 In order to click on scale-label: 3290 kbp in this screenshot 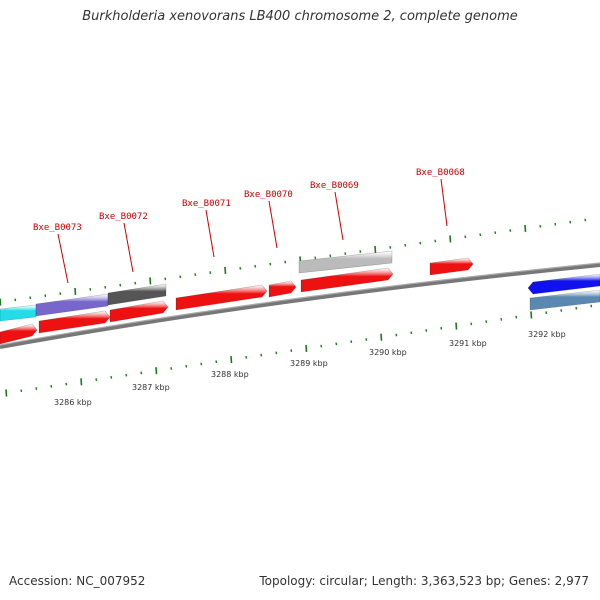, I will do `click(388, 352)`.